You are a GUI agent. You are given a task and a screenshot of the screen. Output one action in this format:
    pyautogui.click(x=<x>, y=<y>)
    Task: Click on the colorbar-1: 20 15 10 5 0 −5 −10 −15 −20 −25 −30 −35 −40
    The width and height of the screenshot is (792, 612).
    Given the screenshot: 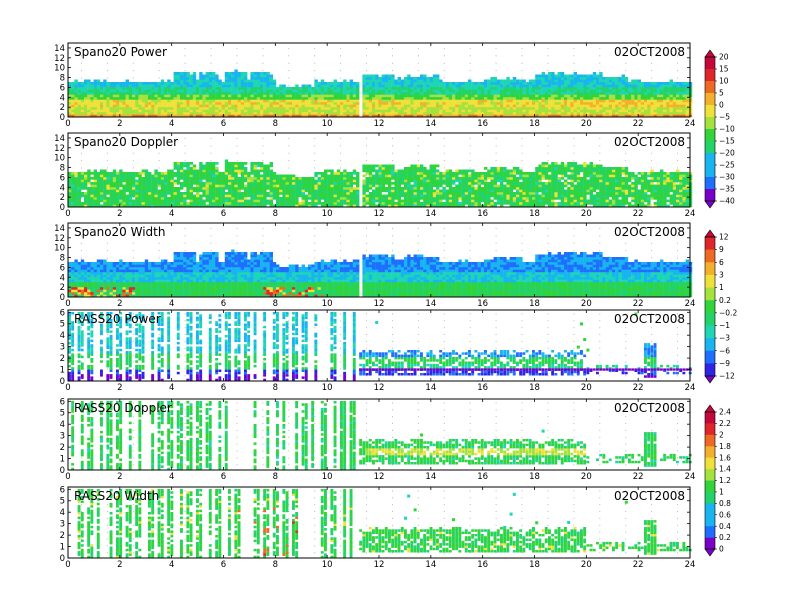 What is the action you would take?
    pyautogui.click(x=719, y=129)
    